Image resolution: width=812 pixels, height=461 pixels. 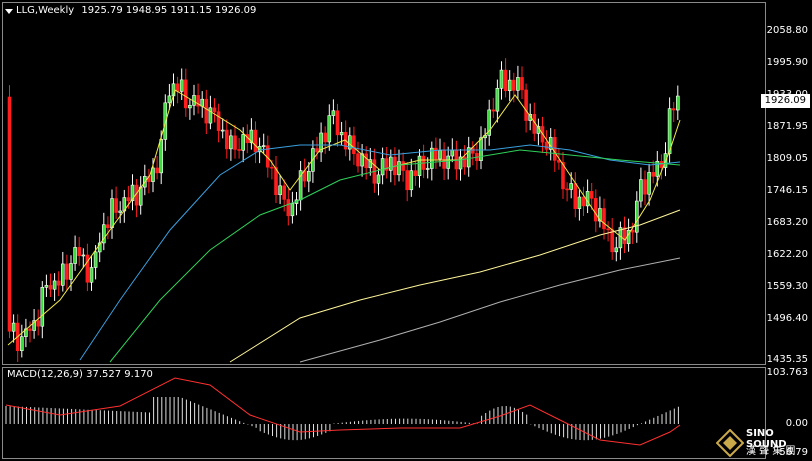 What do you see at coordinates (791, 452) in the screenshot?
I see `macd-axis-label: -56.79` at bounding box center [791, 452].